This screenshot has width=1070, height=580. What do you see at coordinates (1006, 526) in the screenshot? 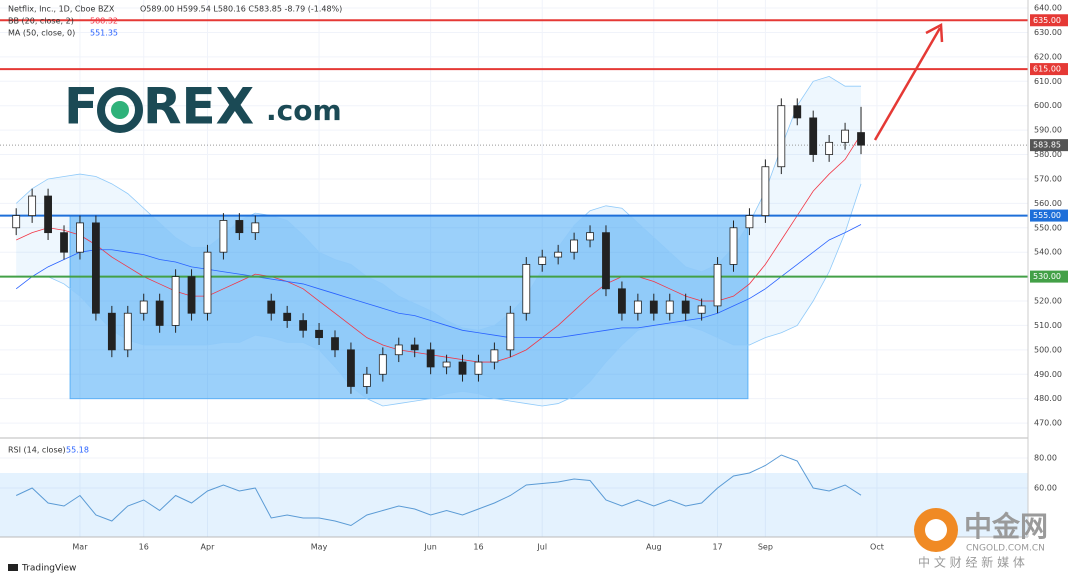
I see `watermark-brand: 中金网` at bounding box center [1006, 526].